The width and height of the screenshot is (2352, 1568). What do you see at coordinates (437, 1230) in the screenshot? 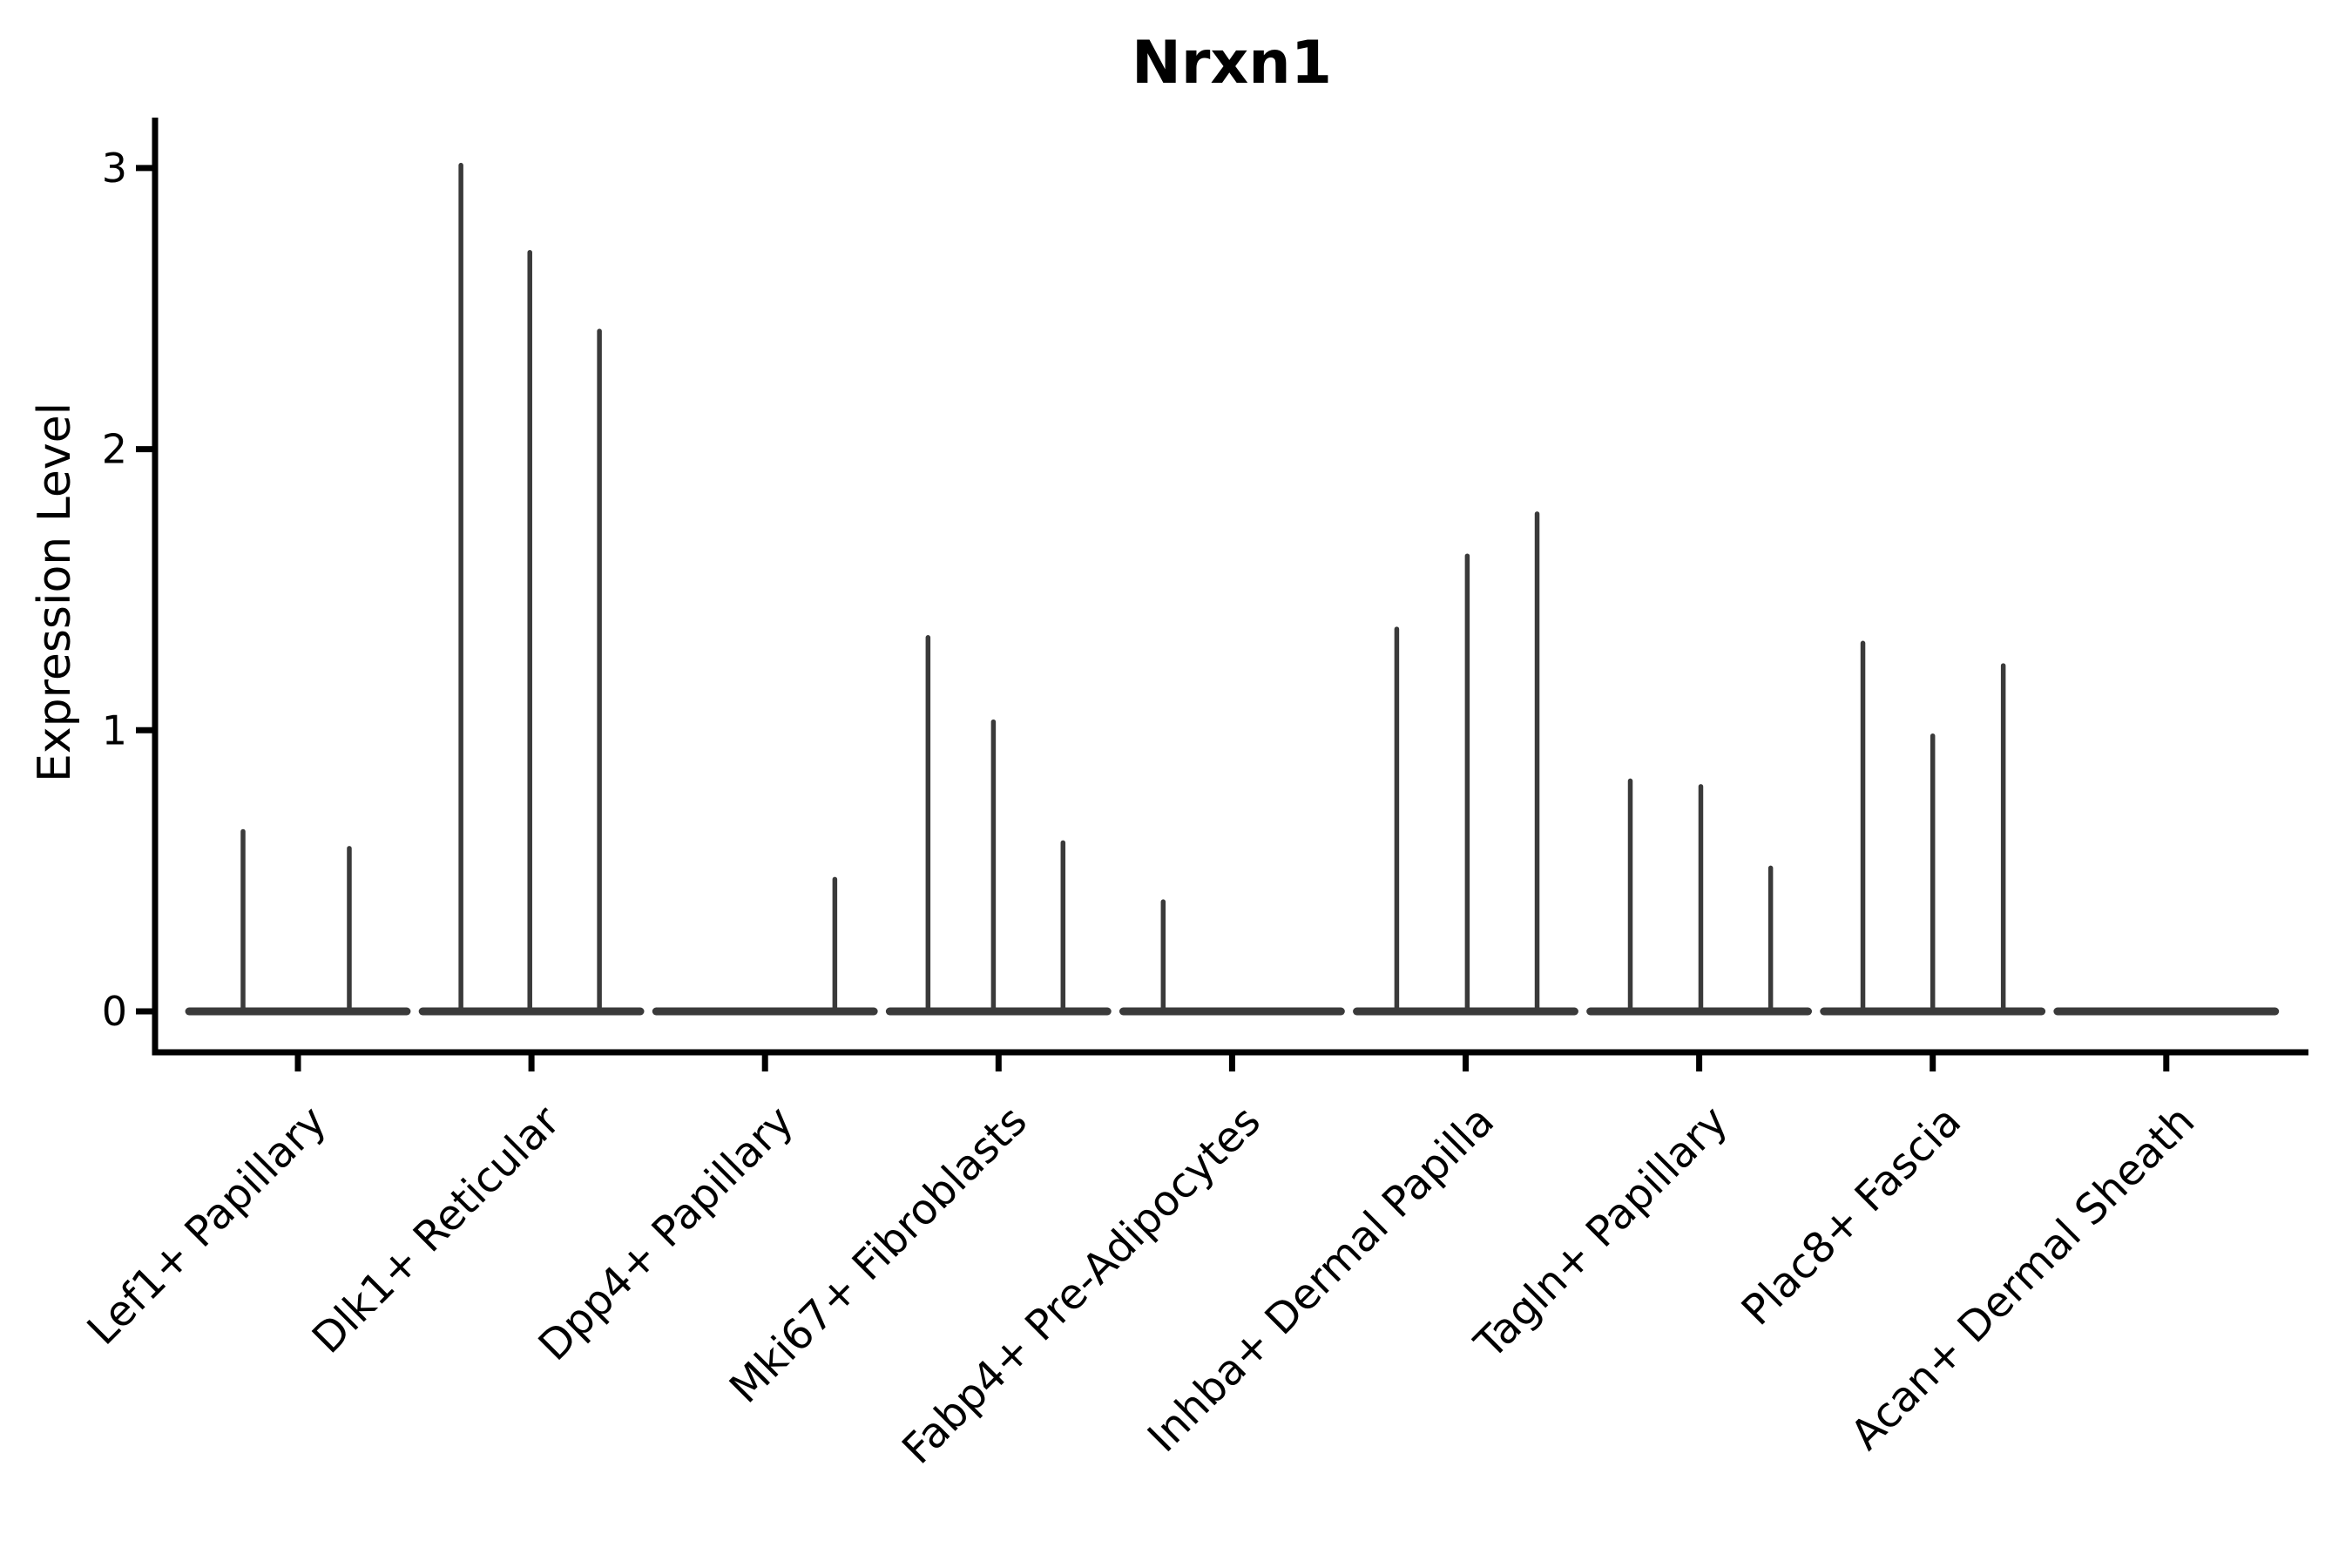
I see `x-tick-label: Dlk1+ Reticular` at bounding box center [437, 1230].